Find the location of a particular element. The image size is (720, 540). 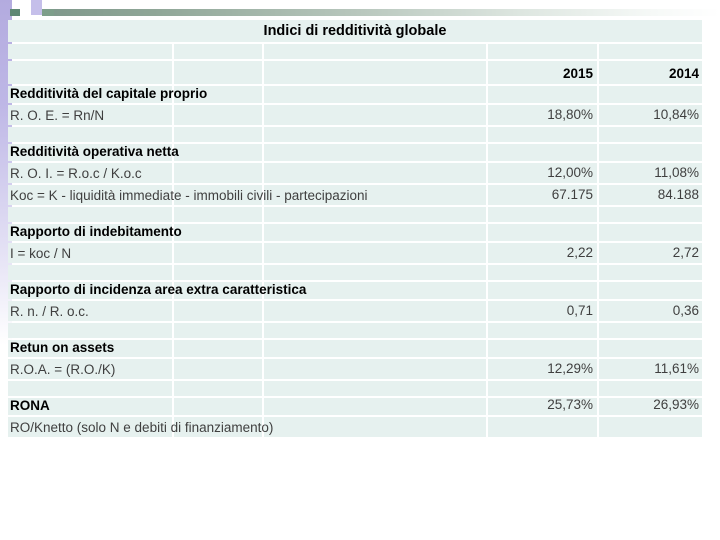

value-2015-cell: 67.175 is located at coordinates (542, 195).